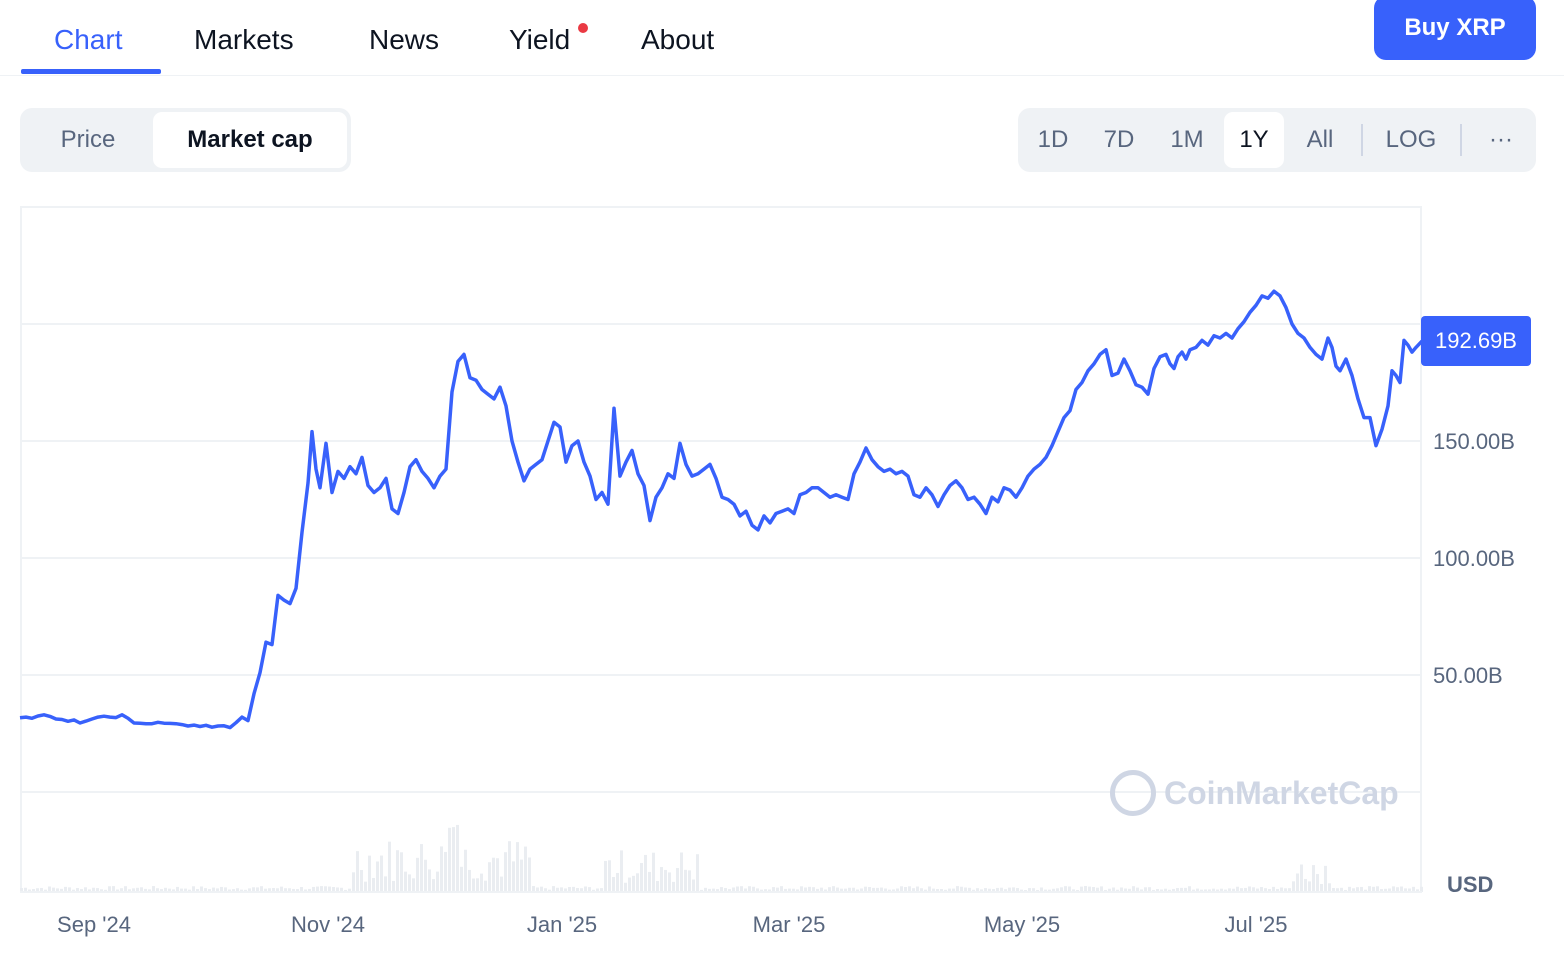 Image resolution: width=1564 pixels, height=962 pixels. I want to click on more-options-icon: ···, so click(1501, 139).